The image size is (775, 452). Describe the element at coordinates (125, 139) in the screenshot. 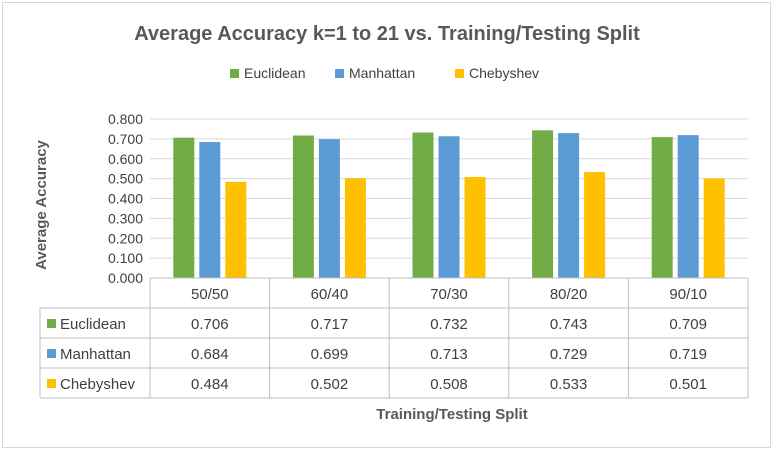

I see `y-tick-label: 0.700` at that location.